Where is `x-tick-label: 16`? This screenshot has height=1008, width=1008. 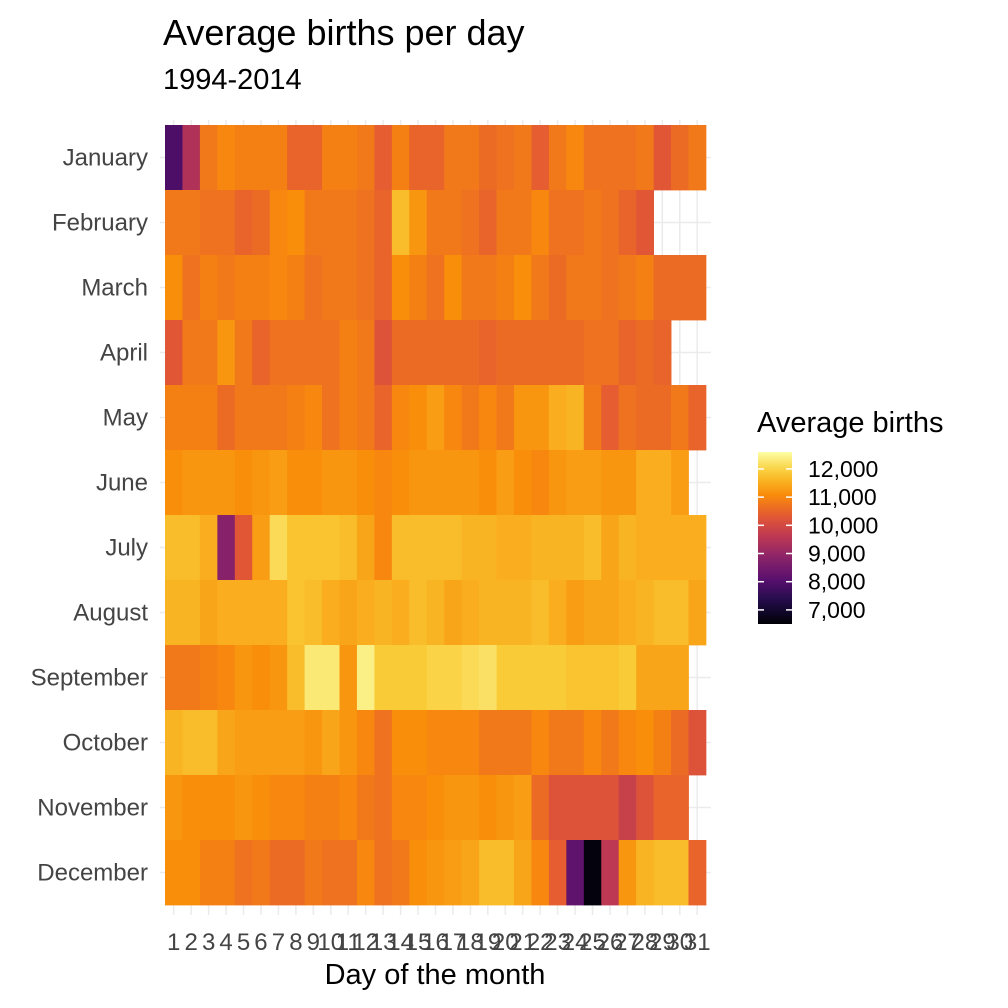 x-tick-label: 16 is located at coordinates (435, 942).